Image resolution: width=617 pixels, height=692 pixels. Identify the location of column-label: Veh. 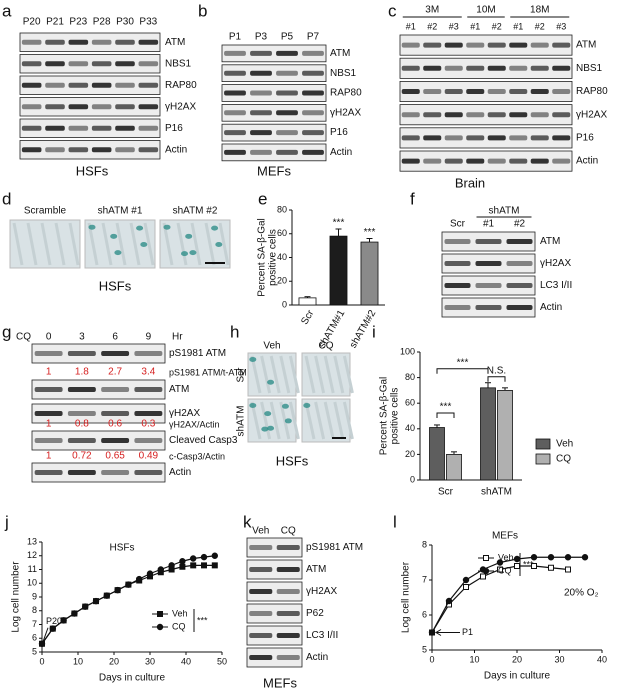
(271, 346).